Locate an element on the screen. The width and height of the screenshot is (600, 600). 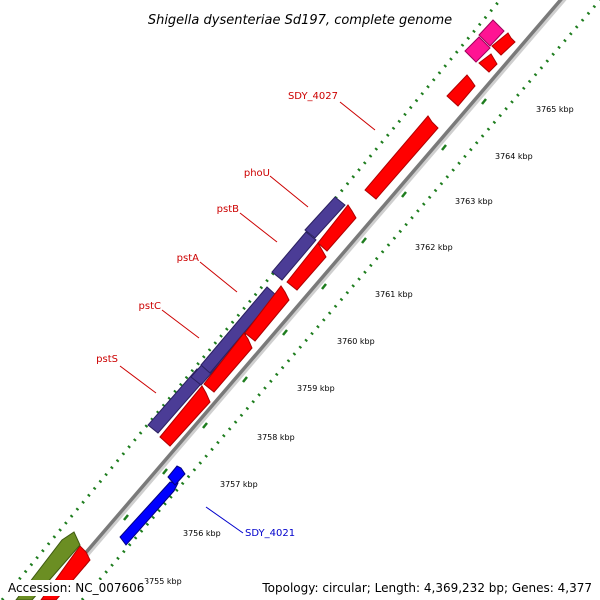
leader-pstS is located at coordinates (138, 379).